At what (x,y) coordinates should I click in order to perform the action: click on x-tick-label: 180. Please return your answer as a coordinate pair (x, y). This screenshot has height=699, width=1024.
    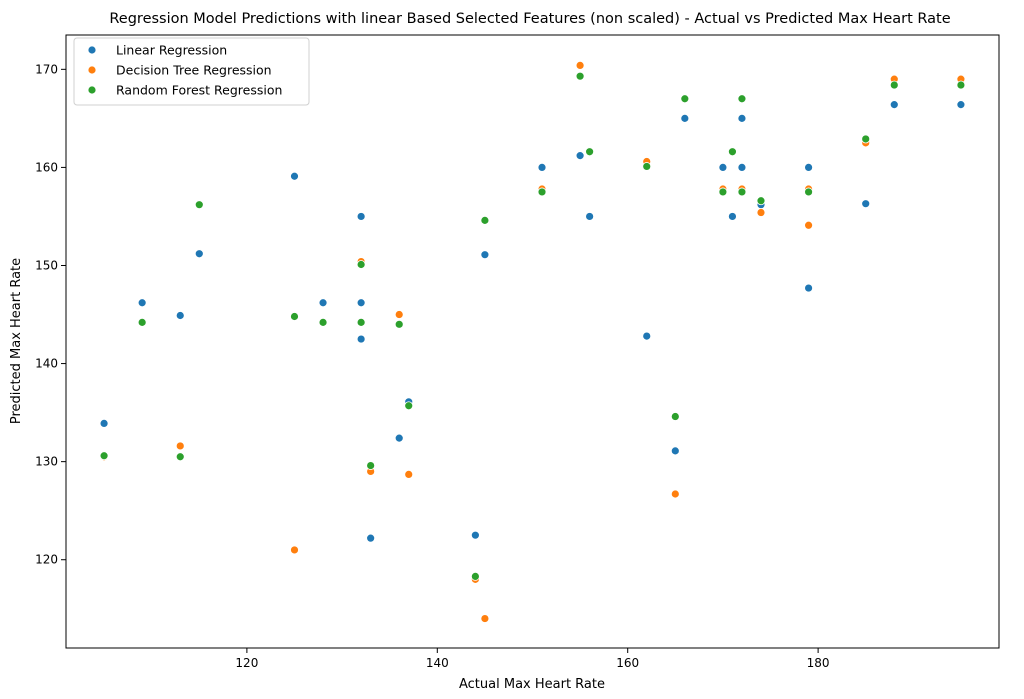
    Looking at the image, I should click on (818, 663).